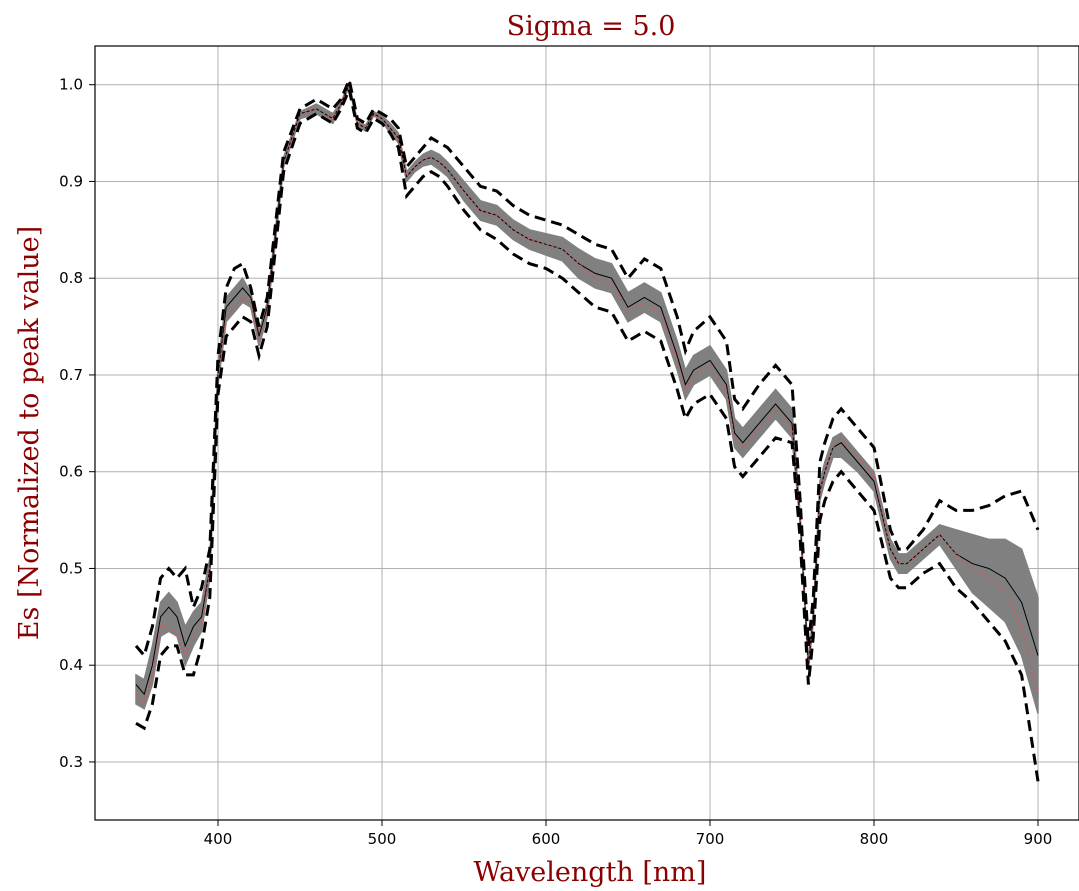 The height and width of the screenshot is (891, 1079). What do you see at coordinates (71, 472) in the screenshot?
I see `y-tick-label: 0.6` at bounding box center [71, 472].